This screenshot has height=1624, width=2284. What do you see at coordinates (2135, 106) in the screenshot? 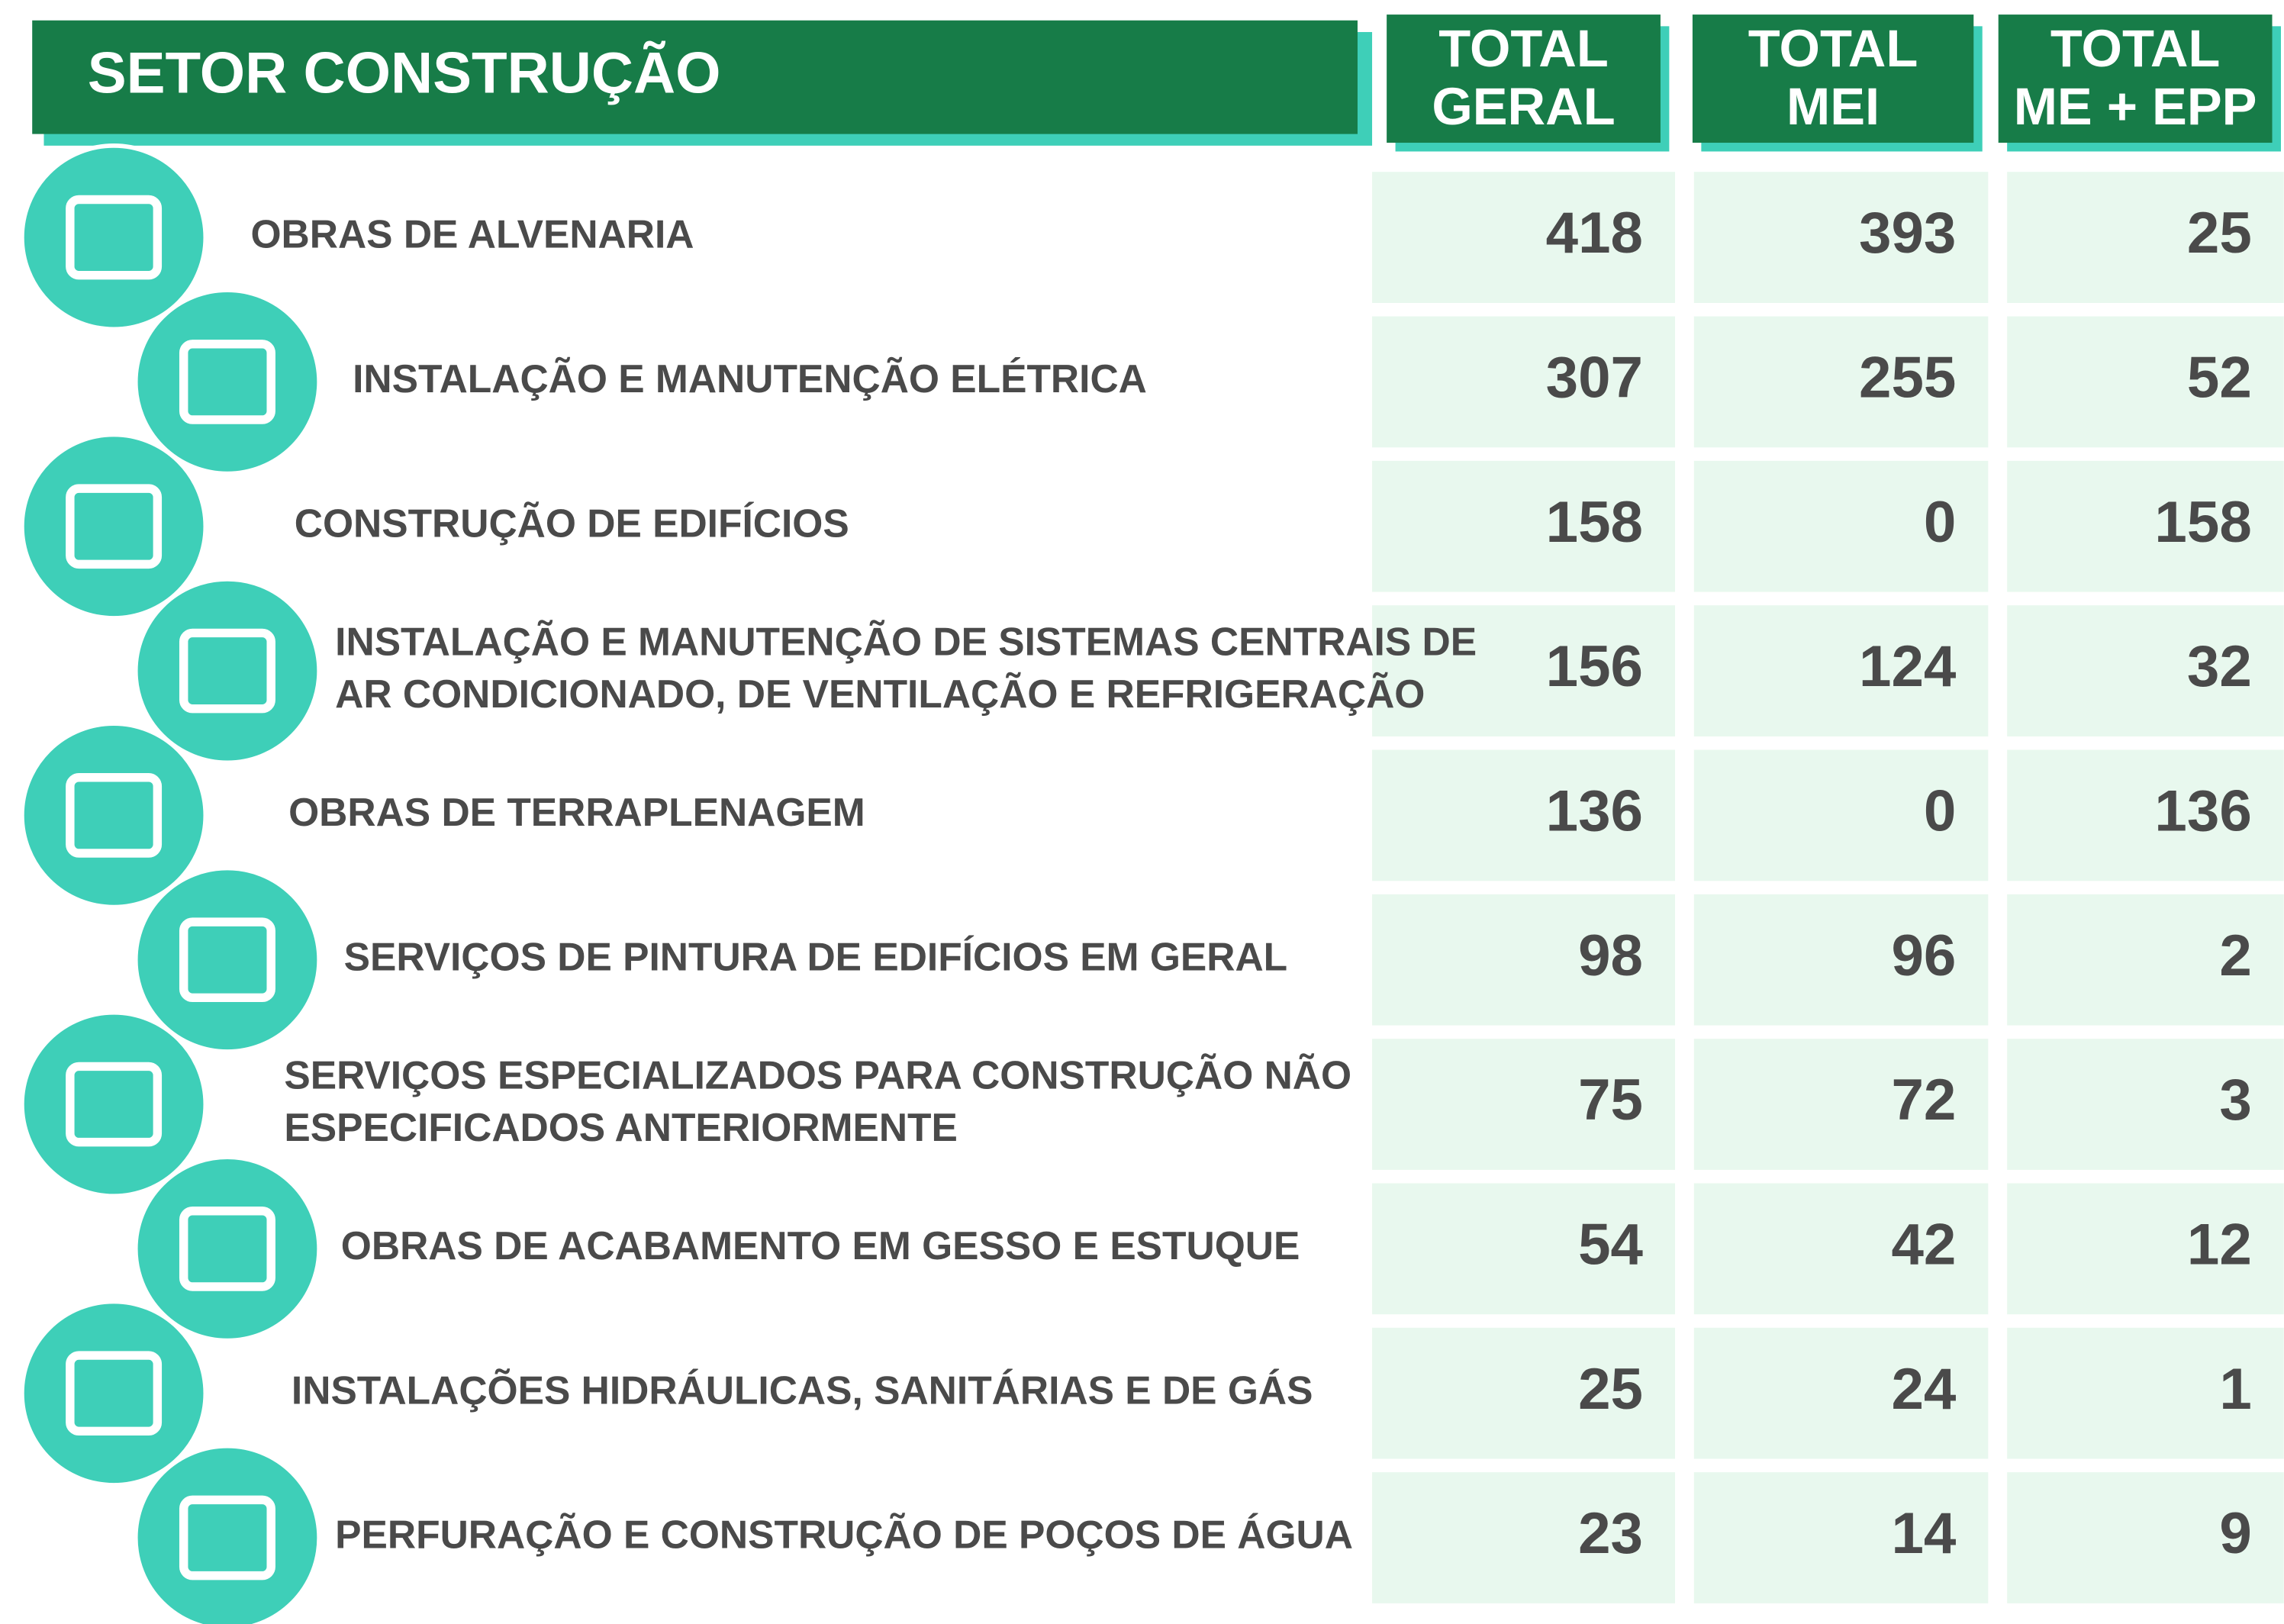
I see `column-header-text: ME + EPP` at bounding box center [2135, 106].